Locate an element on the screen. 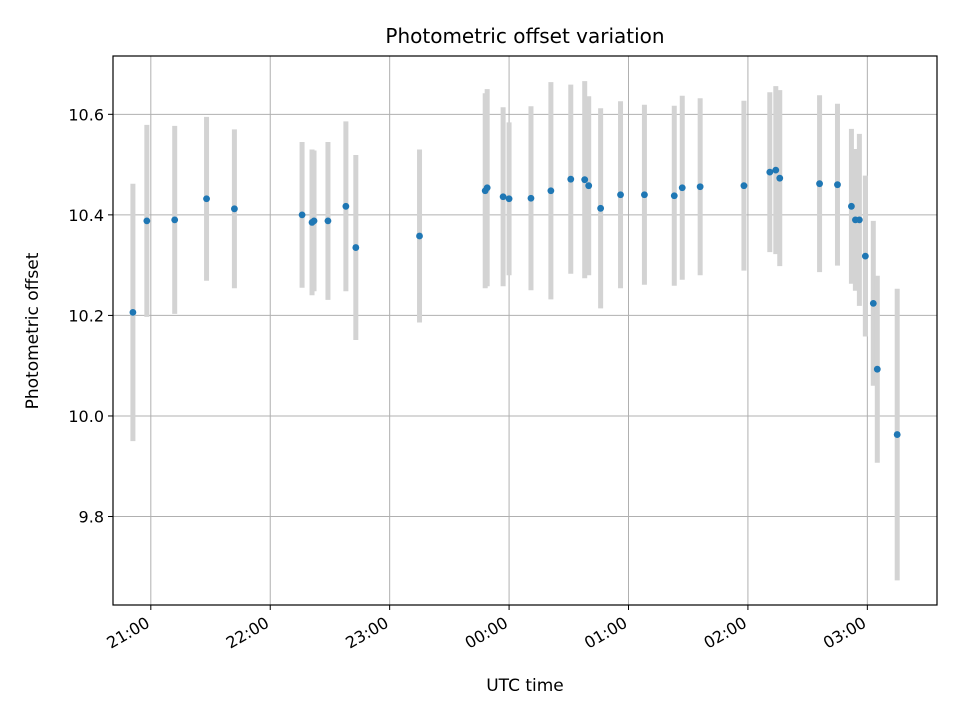  y-tick-label: 10.6 is located at coordinates (86, 114).